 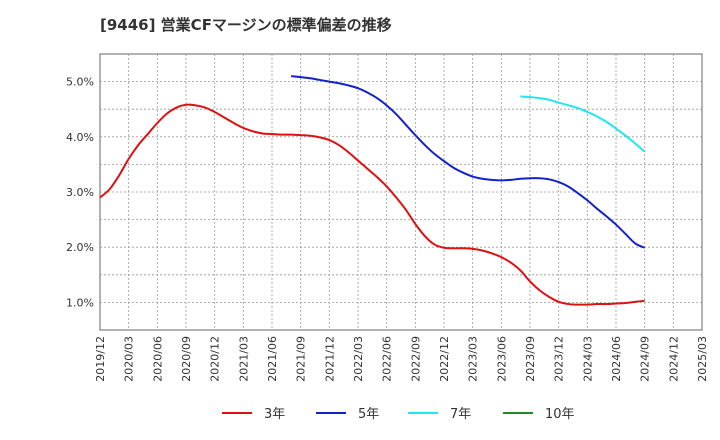 I want to click on x-tick-label: 2023/09, so click(x=530, y=359).